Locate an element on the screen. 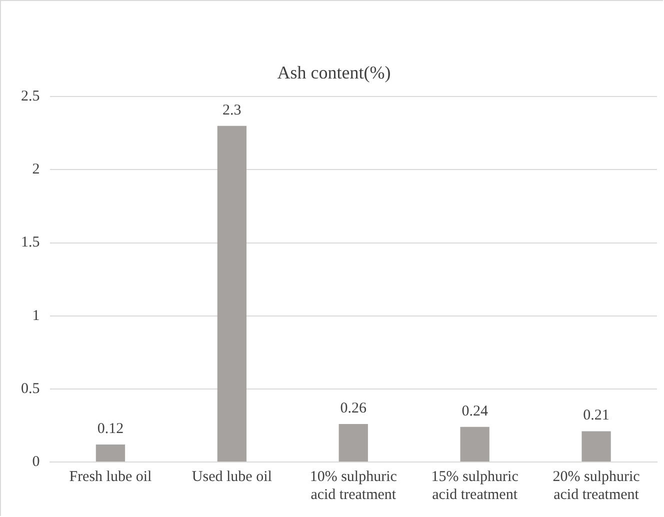 The height and width of the screenshot is (517, 664). x-tick-label: Used lube oil is located at coordinates (232, 476).